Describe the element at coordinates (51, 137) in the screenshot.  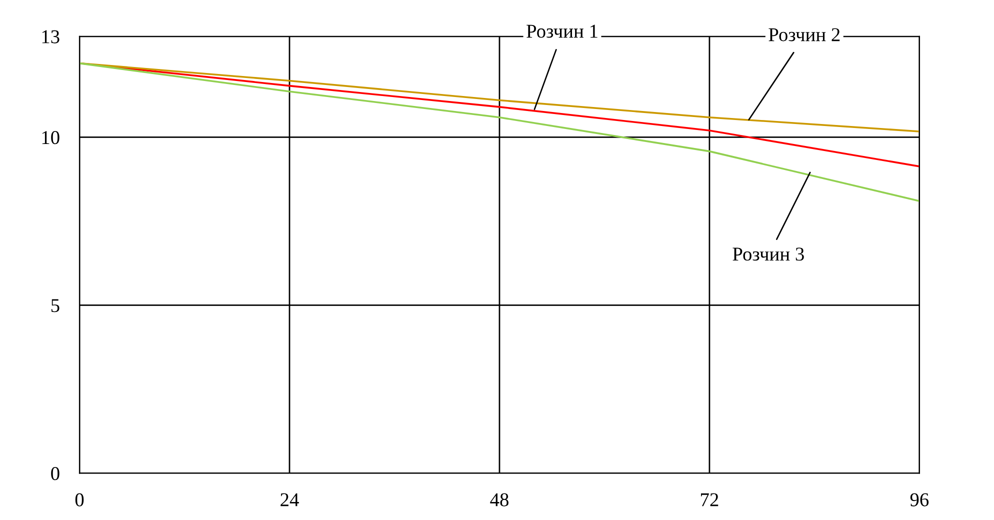
I see `y-tick-label: 10` at that location.